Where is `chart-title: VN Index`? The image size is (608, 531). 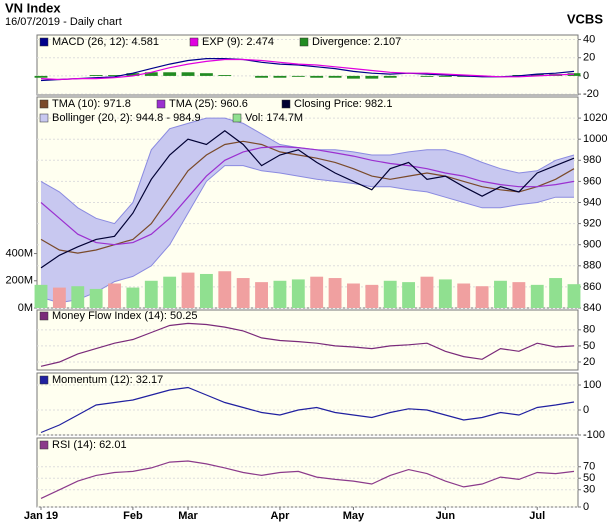
chart-title: VN Index is located at coordinates (33, 7).